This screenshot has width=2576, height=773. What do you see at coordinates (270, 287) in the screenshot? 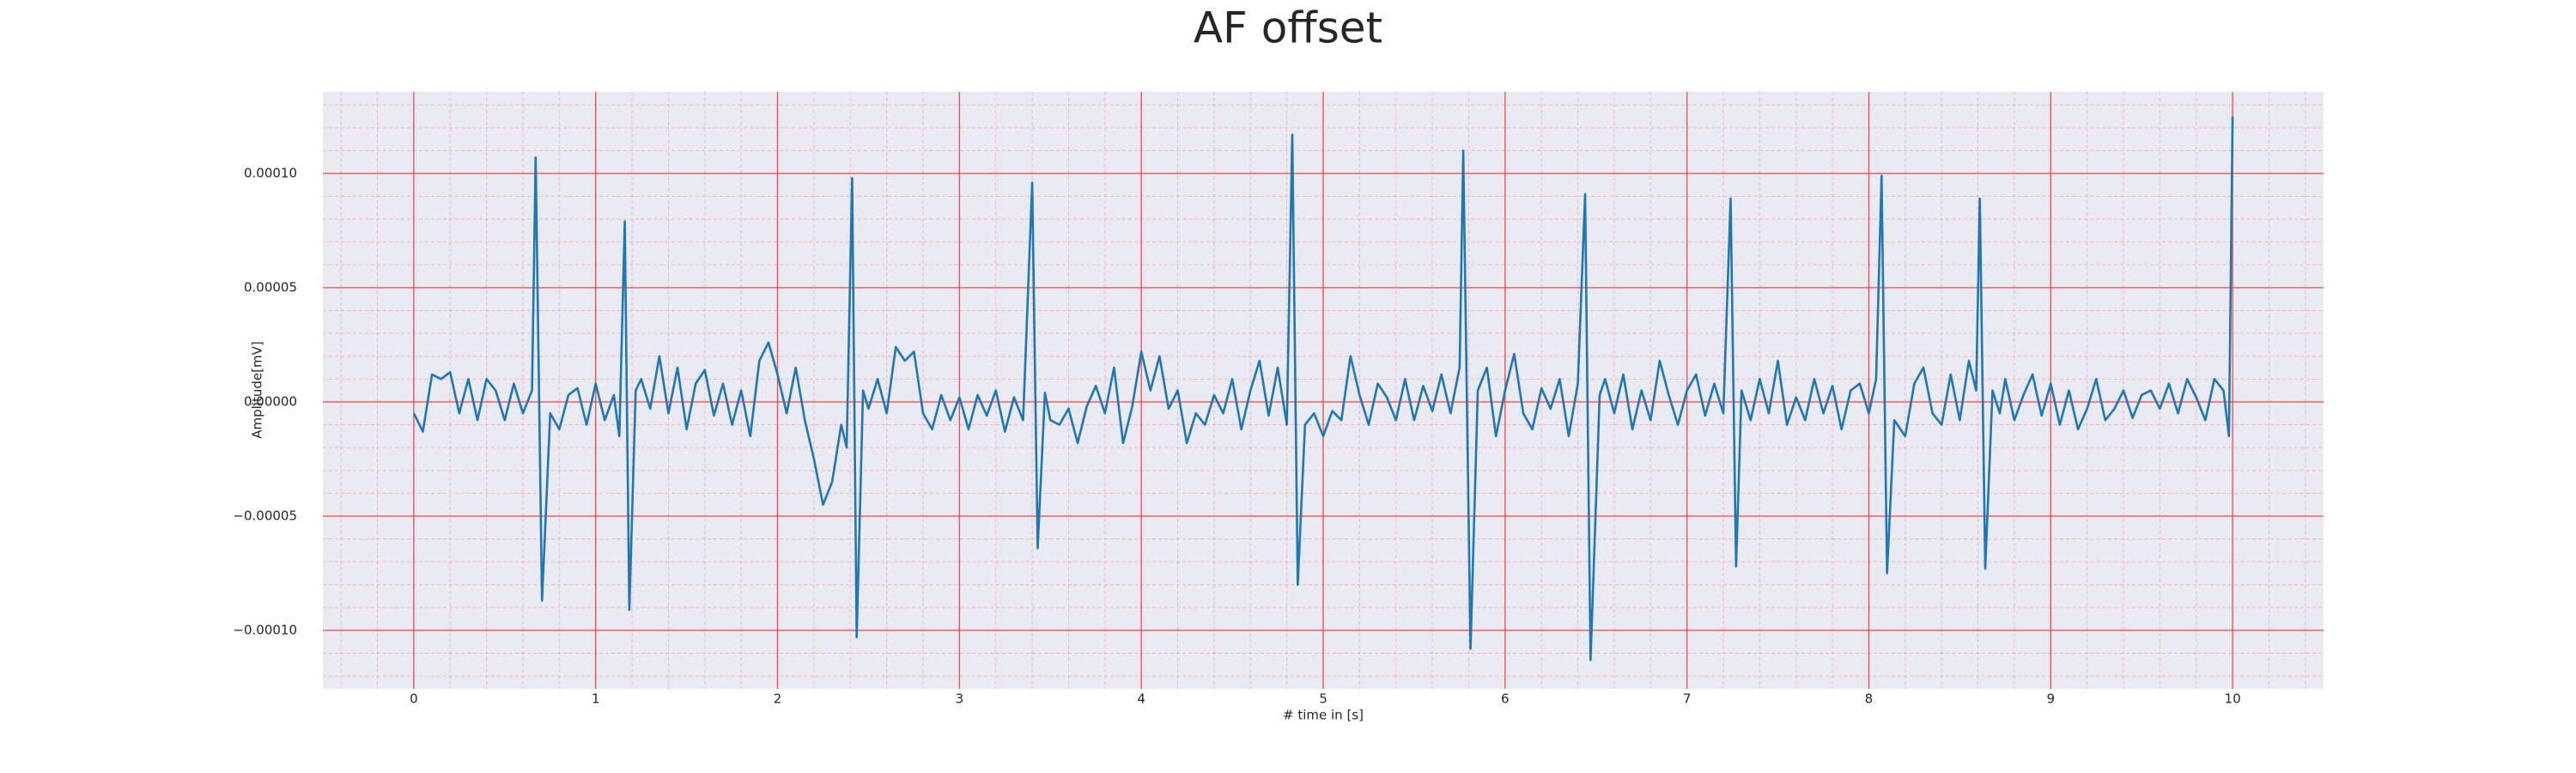
I see `y-tick-label: 0.00005` at bounding box center [270, 287].